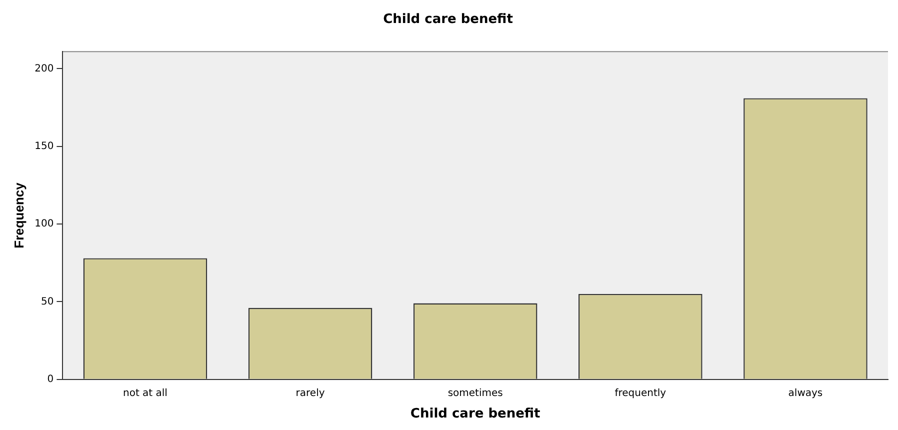  What do you see at coordinates (47, 302) in the screenshot?
I see `y-tick-label: 50` at bounding box center [47, 302].